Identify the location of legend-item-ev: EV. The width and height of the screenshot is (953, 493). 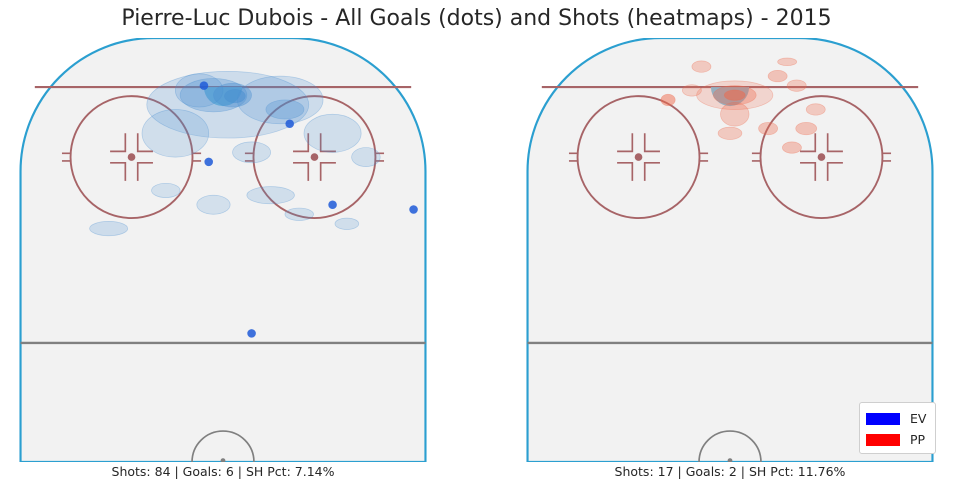
(897, 418).